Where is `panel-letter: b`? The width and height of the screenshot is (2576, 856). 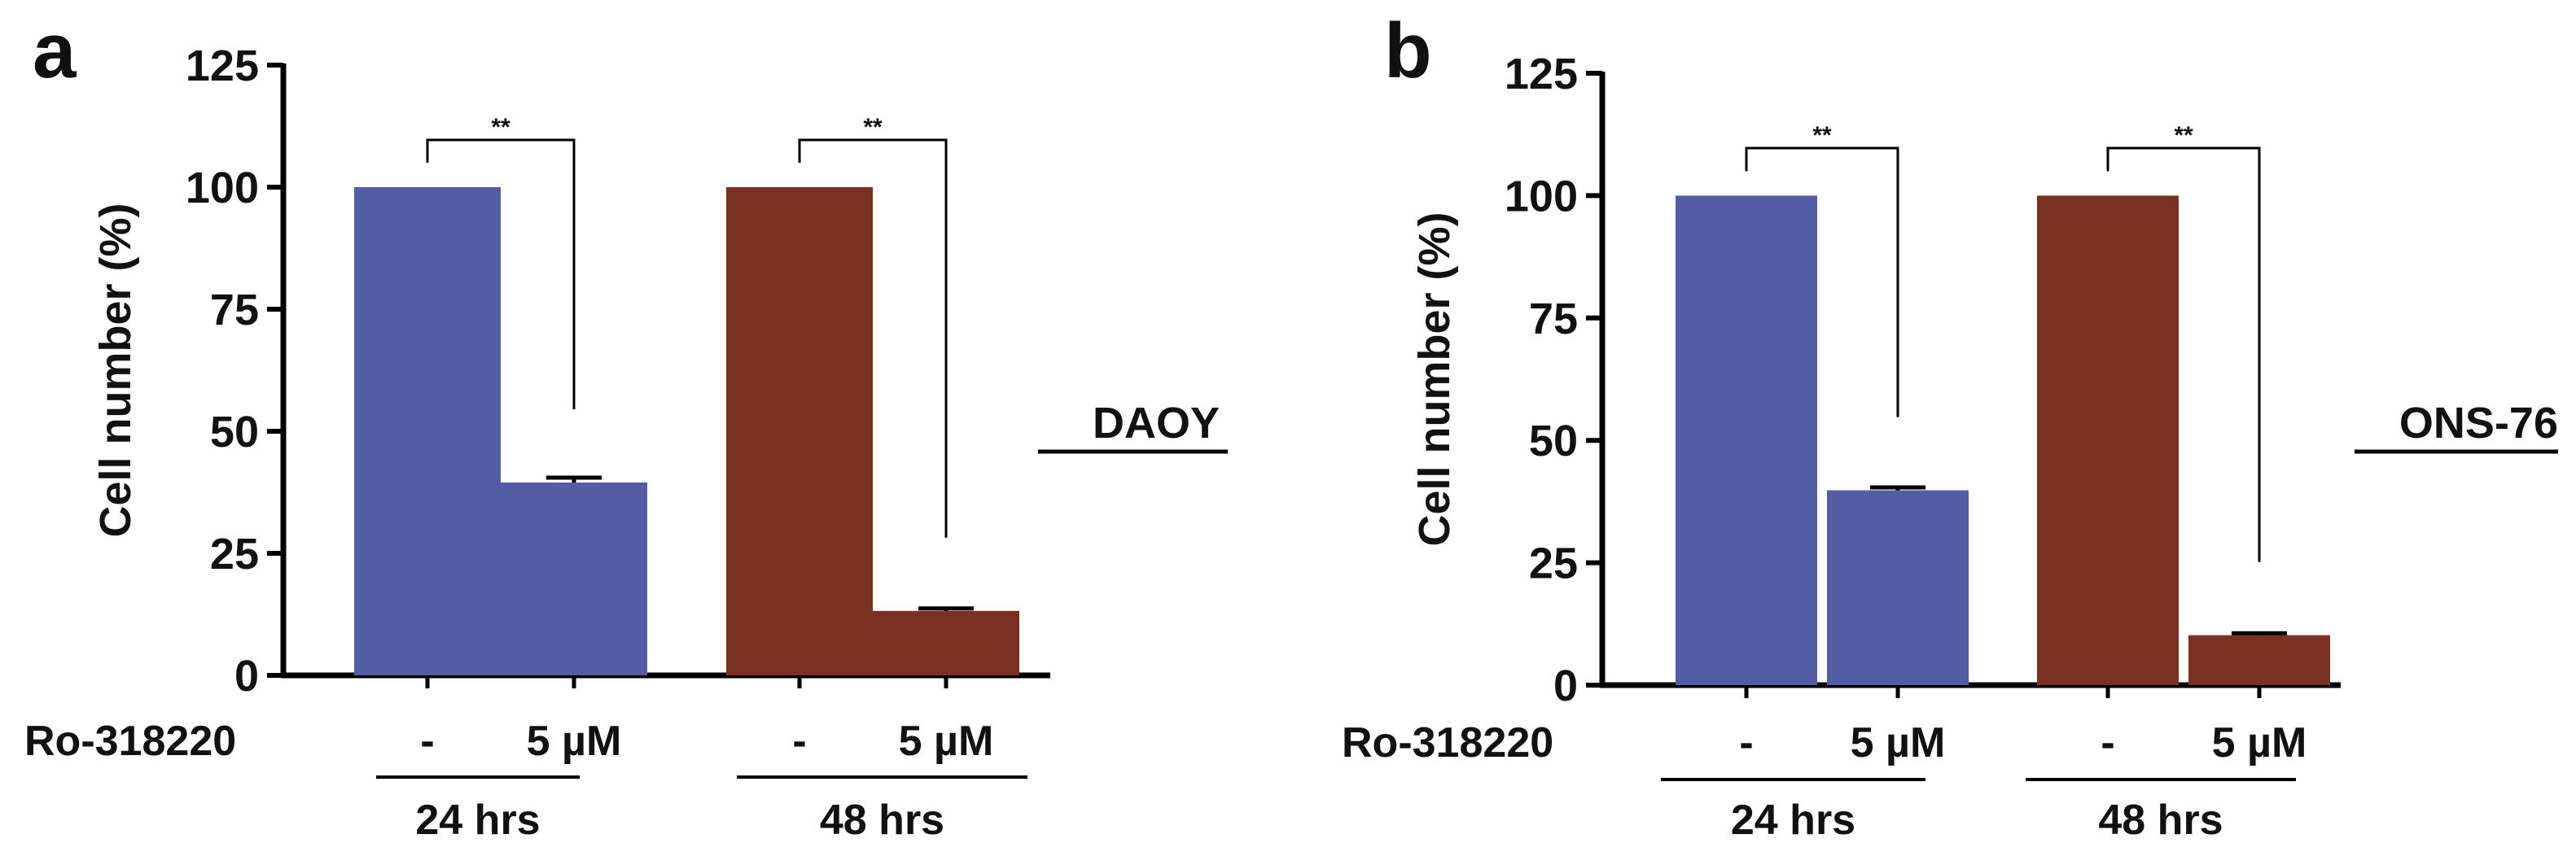
panel-letter: b is located at coordinates (1408, 50).